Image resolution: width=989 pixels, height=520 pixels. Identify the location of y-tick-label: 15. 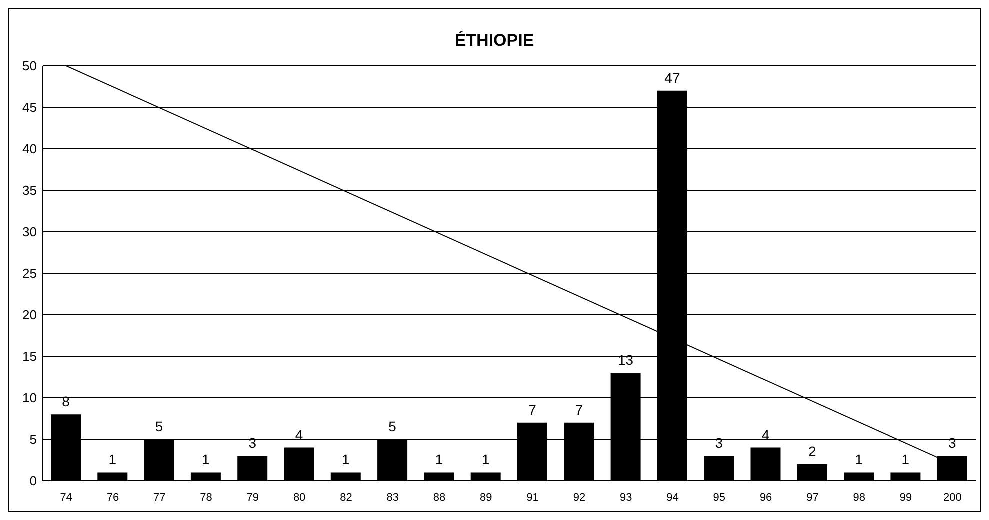
(29, 356).